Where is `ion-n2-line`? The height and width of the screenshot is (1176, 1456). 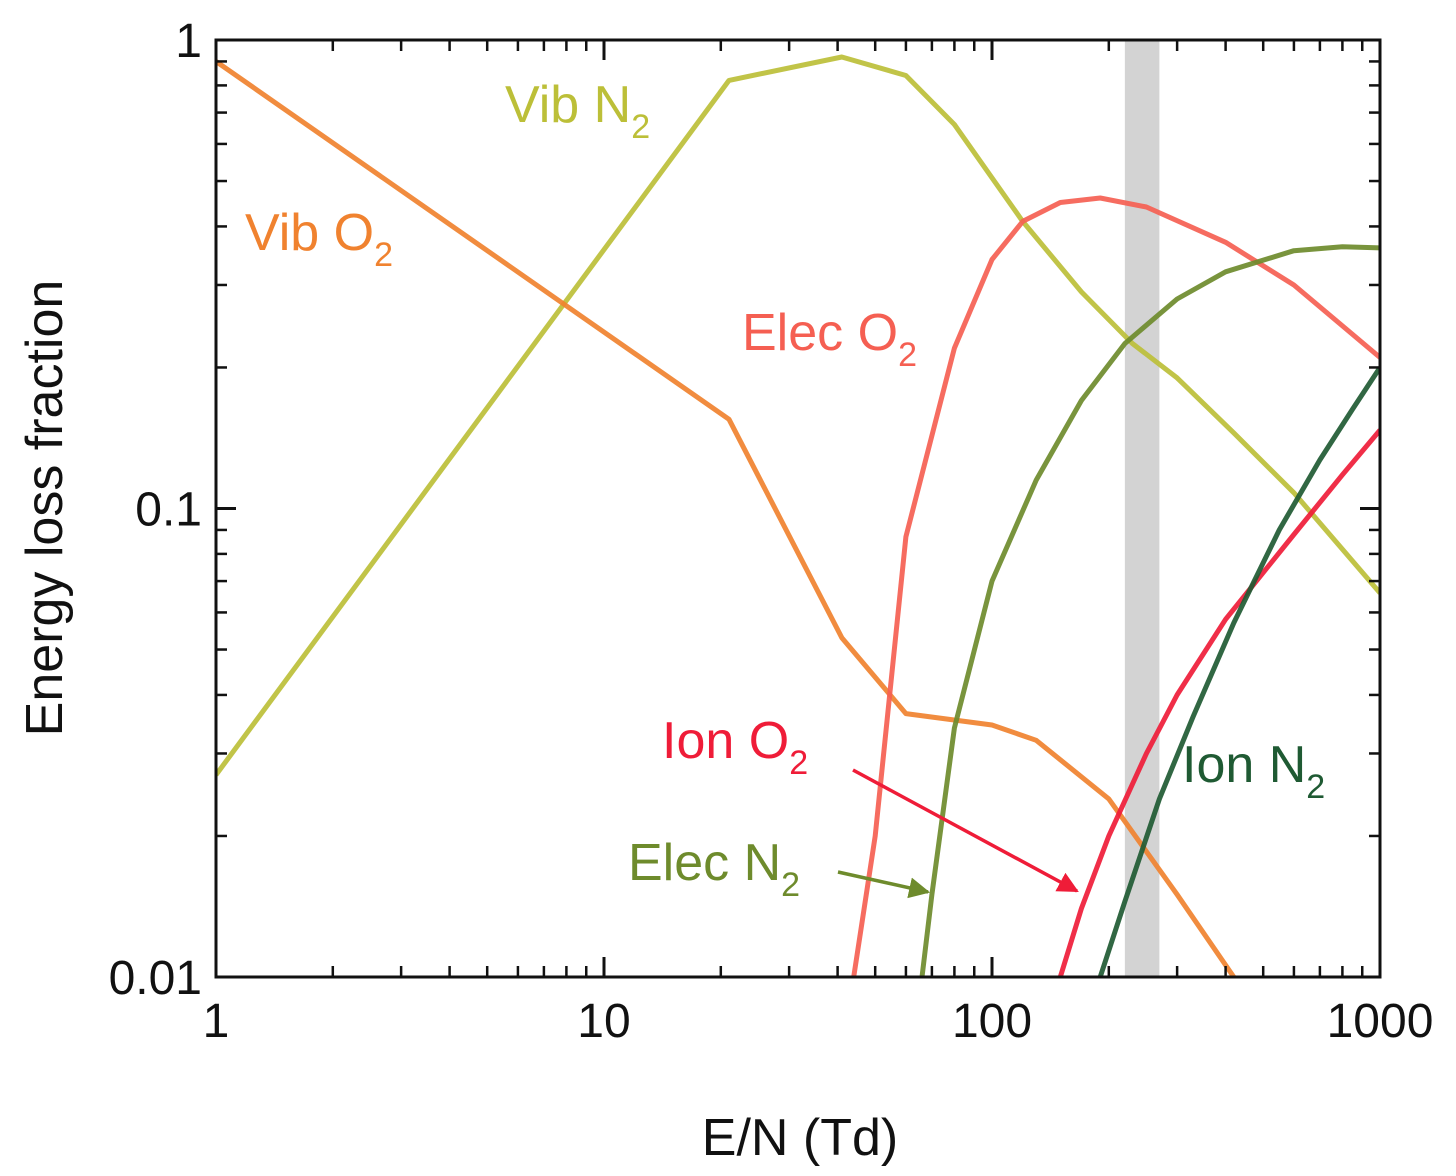 ion-n2-line is located at coordinates (1238, 671).